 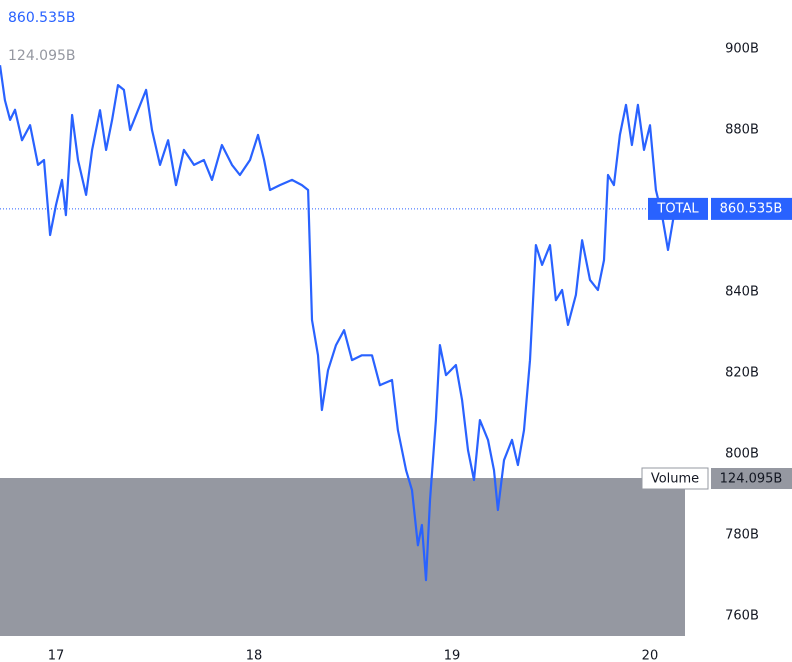 What do you see at coordinates (742, 130) in the screenshot?
I see `y-tick-label: 880B` at bounding box center [742, 130].